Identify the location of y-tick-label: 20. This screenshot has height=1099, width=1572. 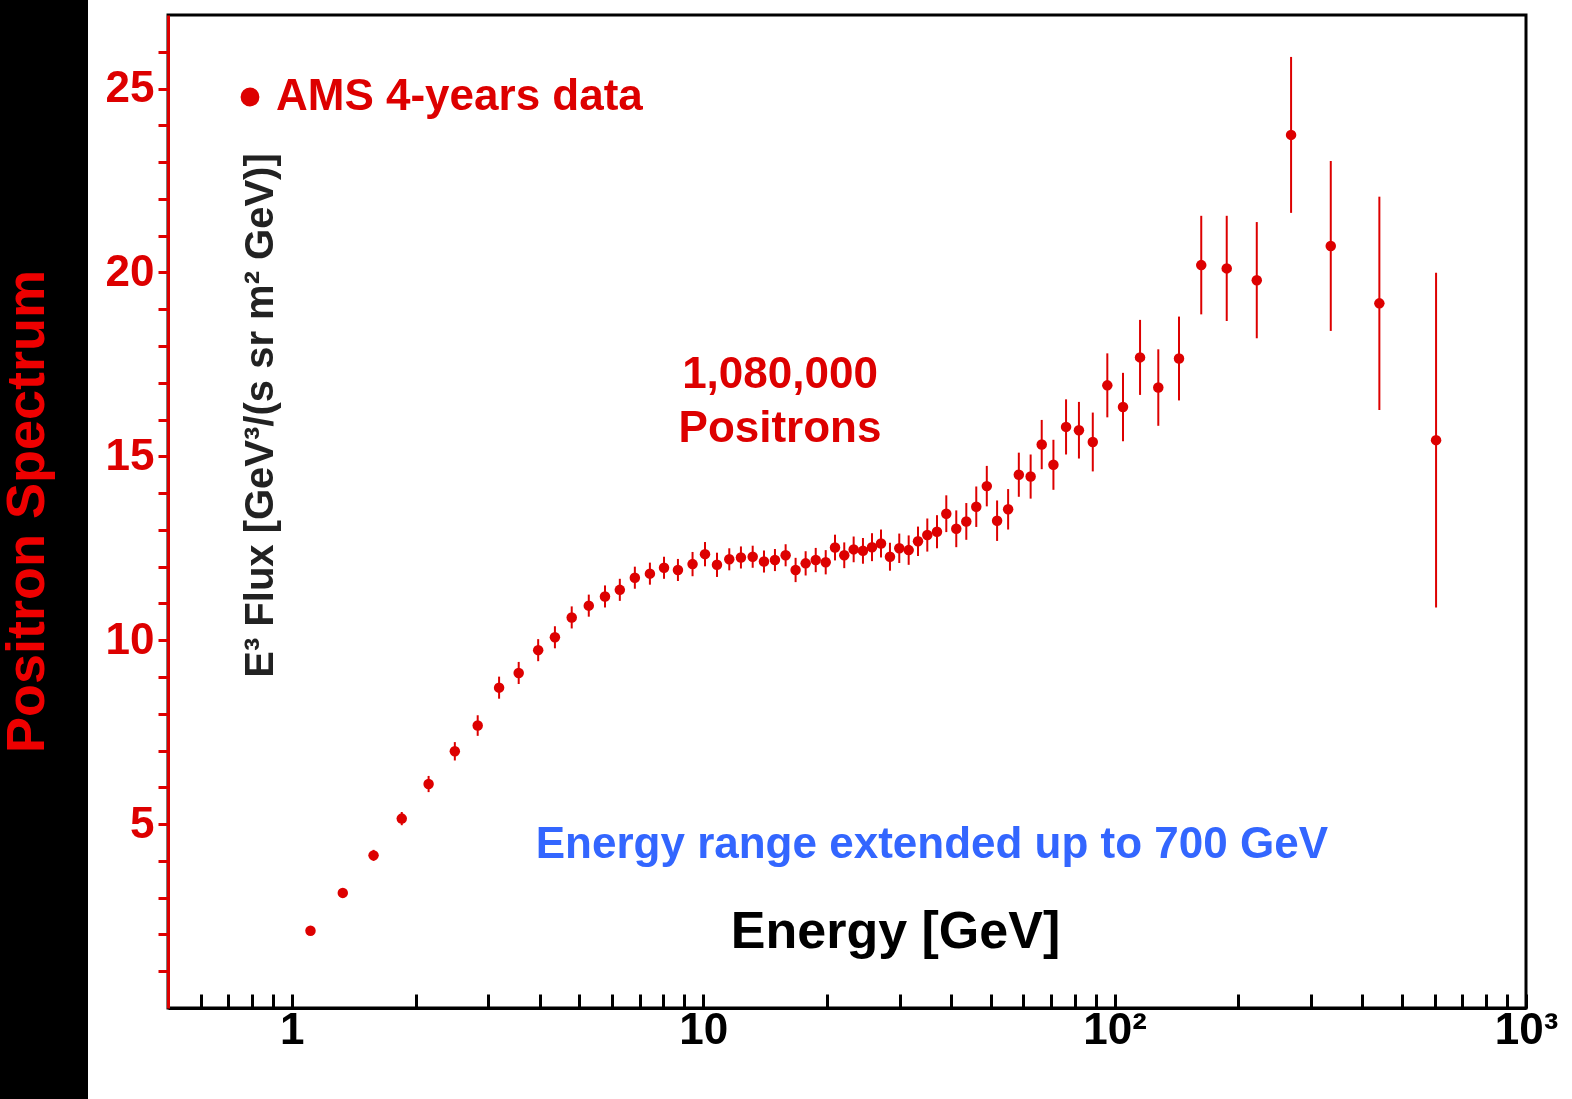
(130, 270).